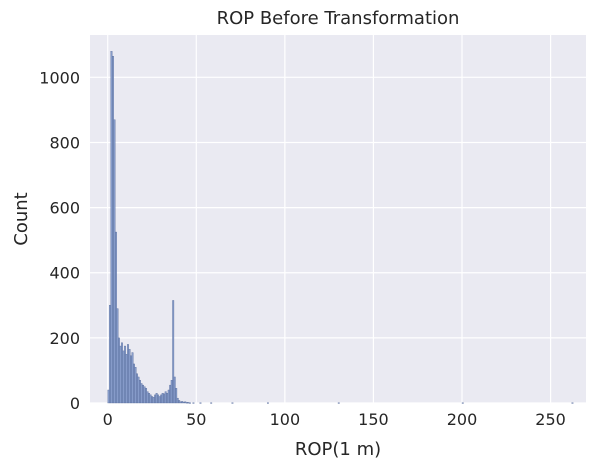 Image resolution: width=596 pixels, height=468 pixels. I want to click on y-tick-label: 800, so click(64, 142).